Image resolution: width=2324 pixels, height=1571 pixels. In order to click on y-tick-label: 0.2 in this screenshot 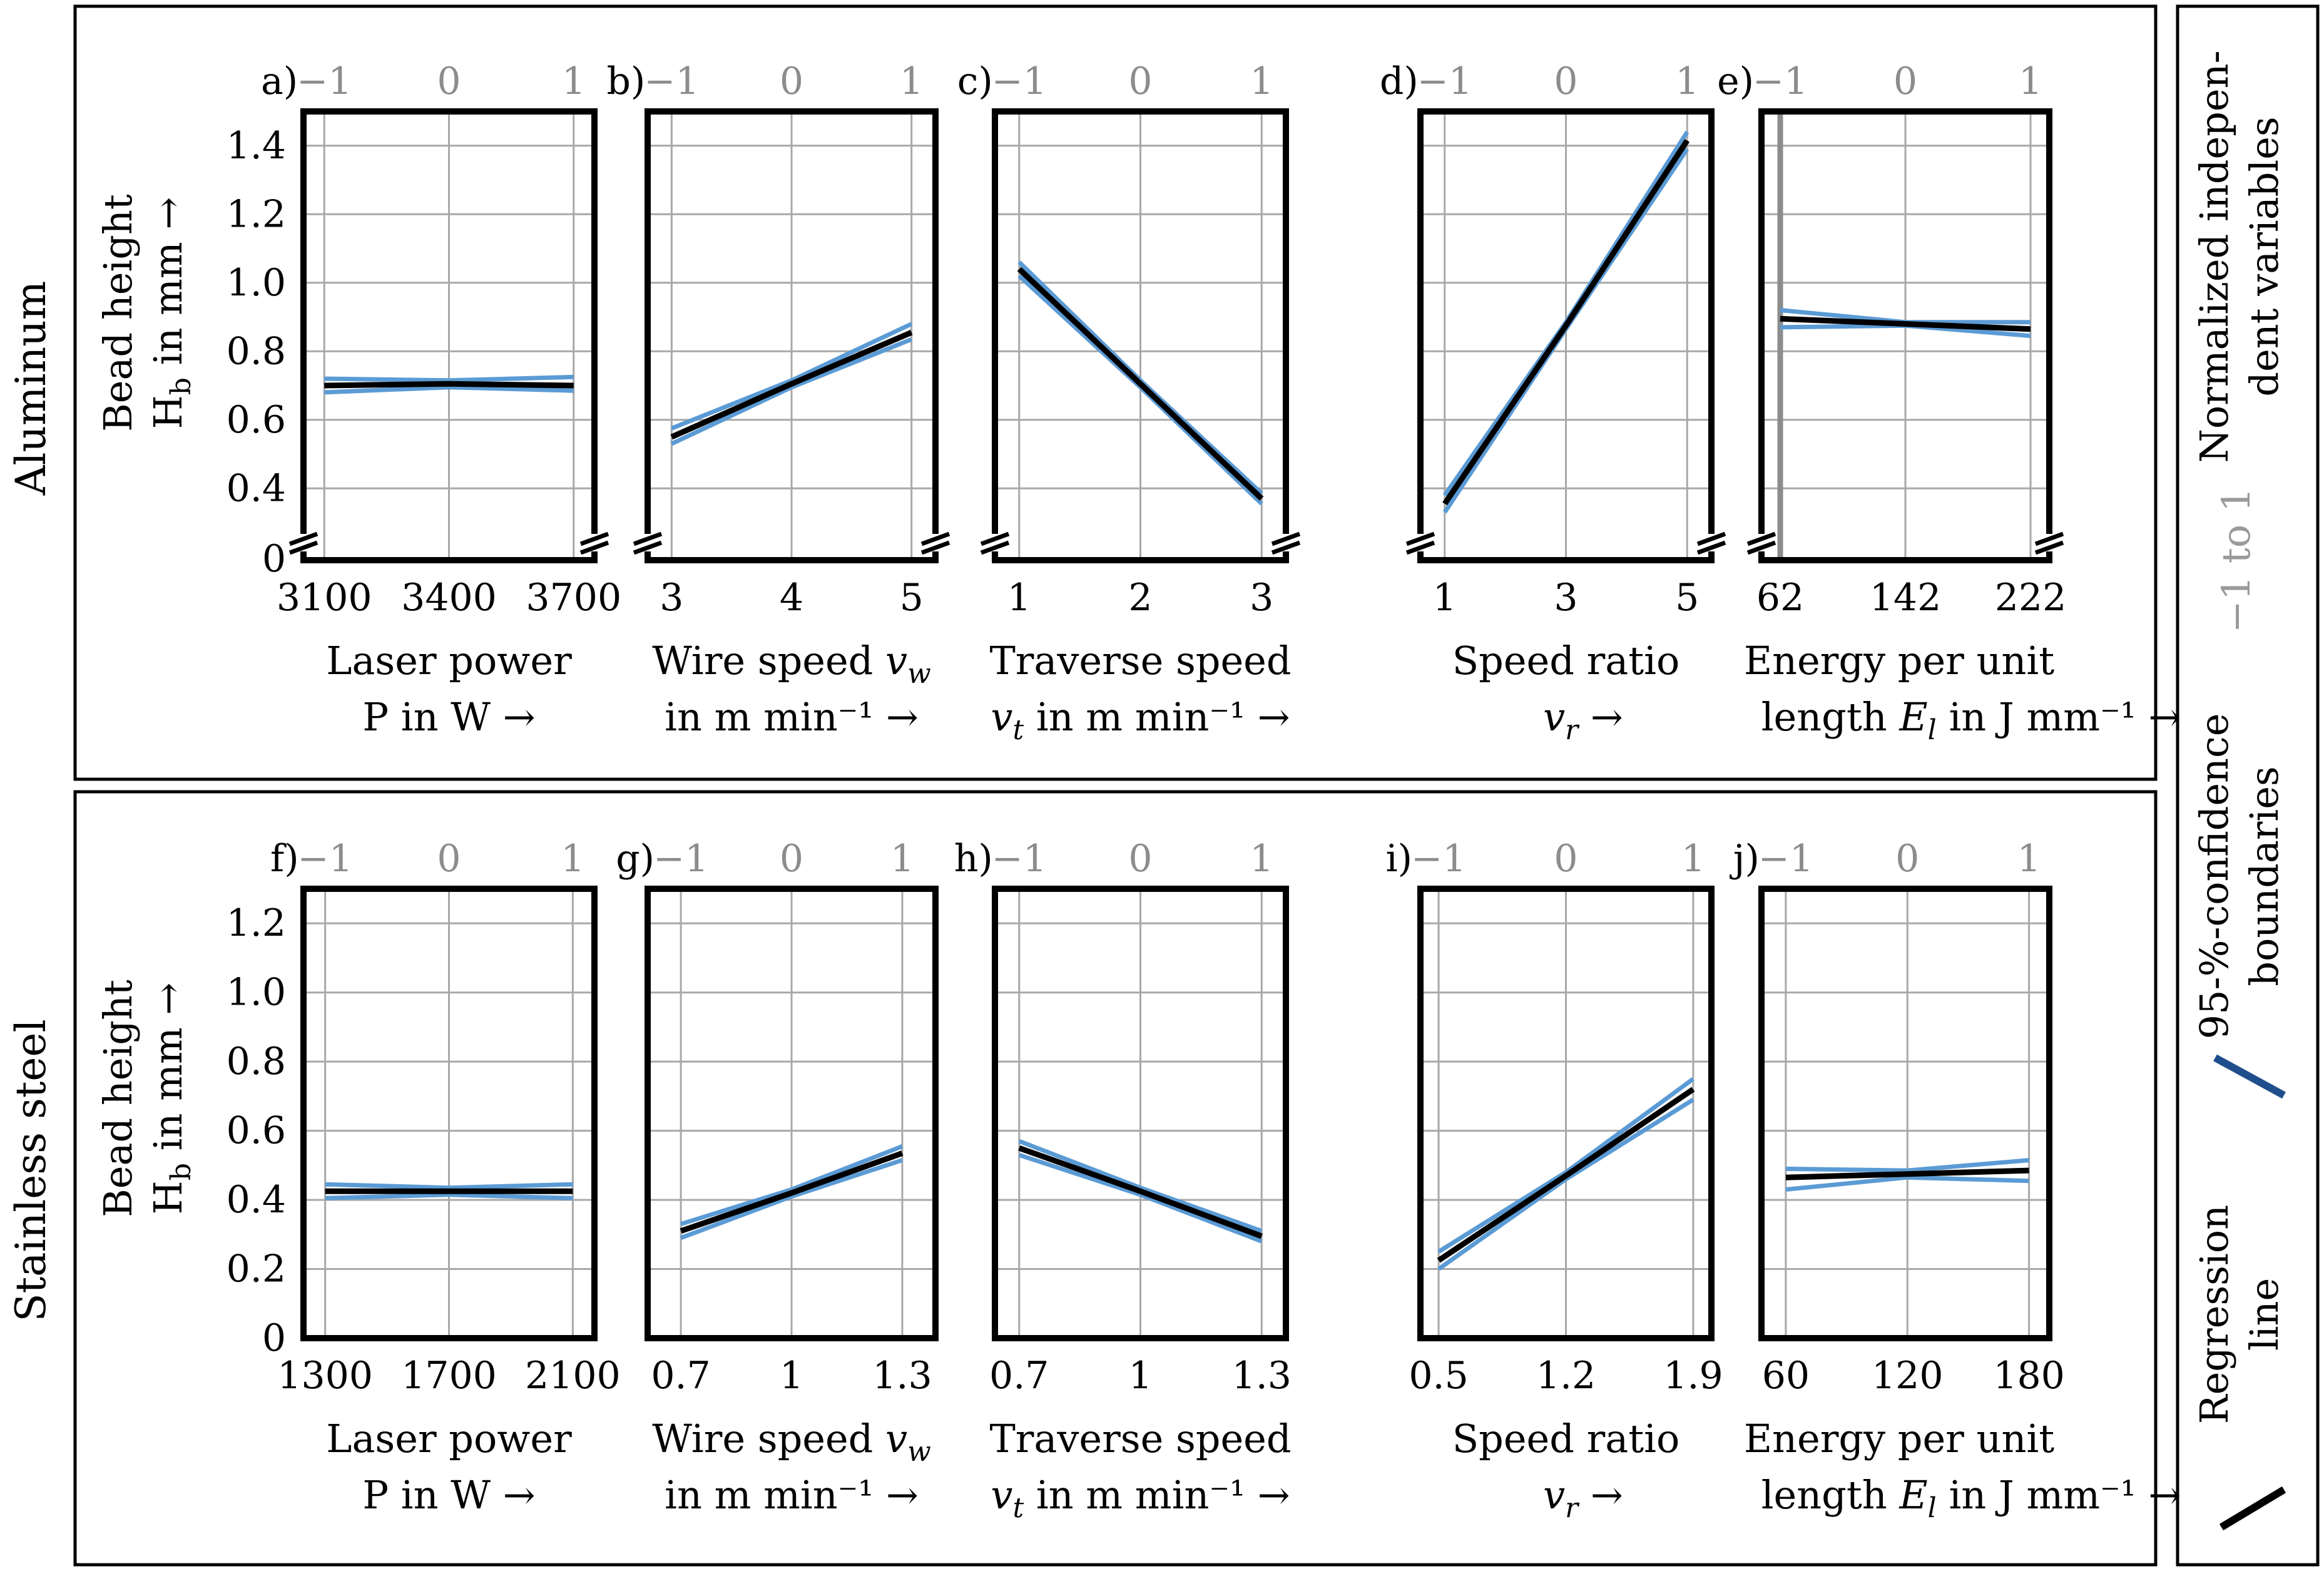, I will do `click(256, 1269)`.